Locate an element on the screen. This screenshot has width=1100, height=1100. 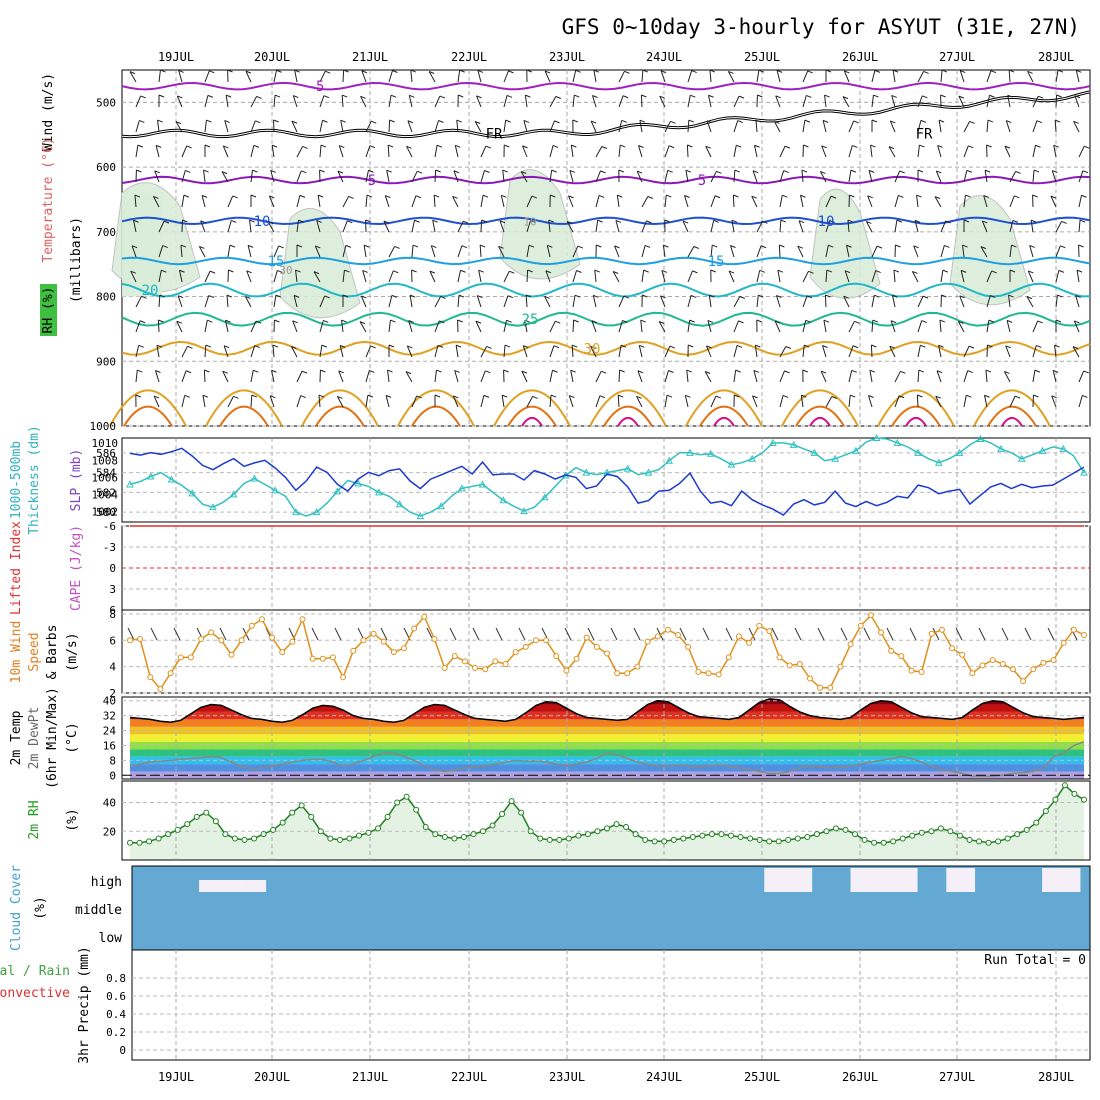
lifted-index-axis-label: Lifted Index is located at coordinates (16, 568).